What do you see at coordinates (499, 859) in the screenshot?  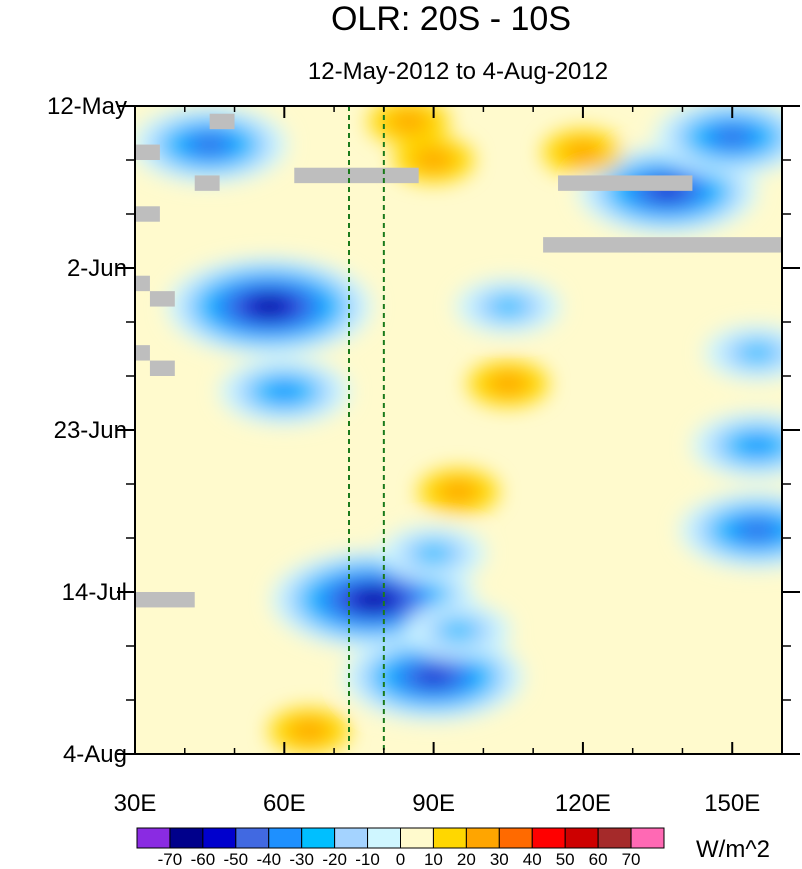 I see `colorbar-label: 30` at bounding box center [499, 859].